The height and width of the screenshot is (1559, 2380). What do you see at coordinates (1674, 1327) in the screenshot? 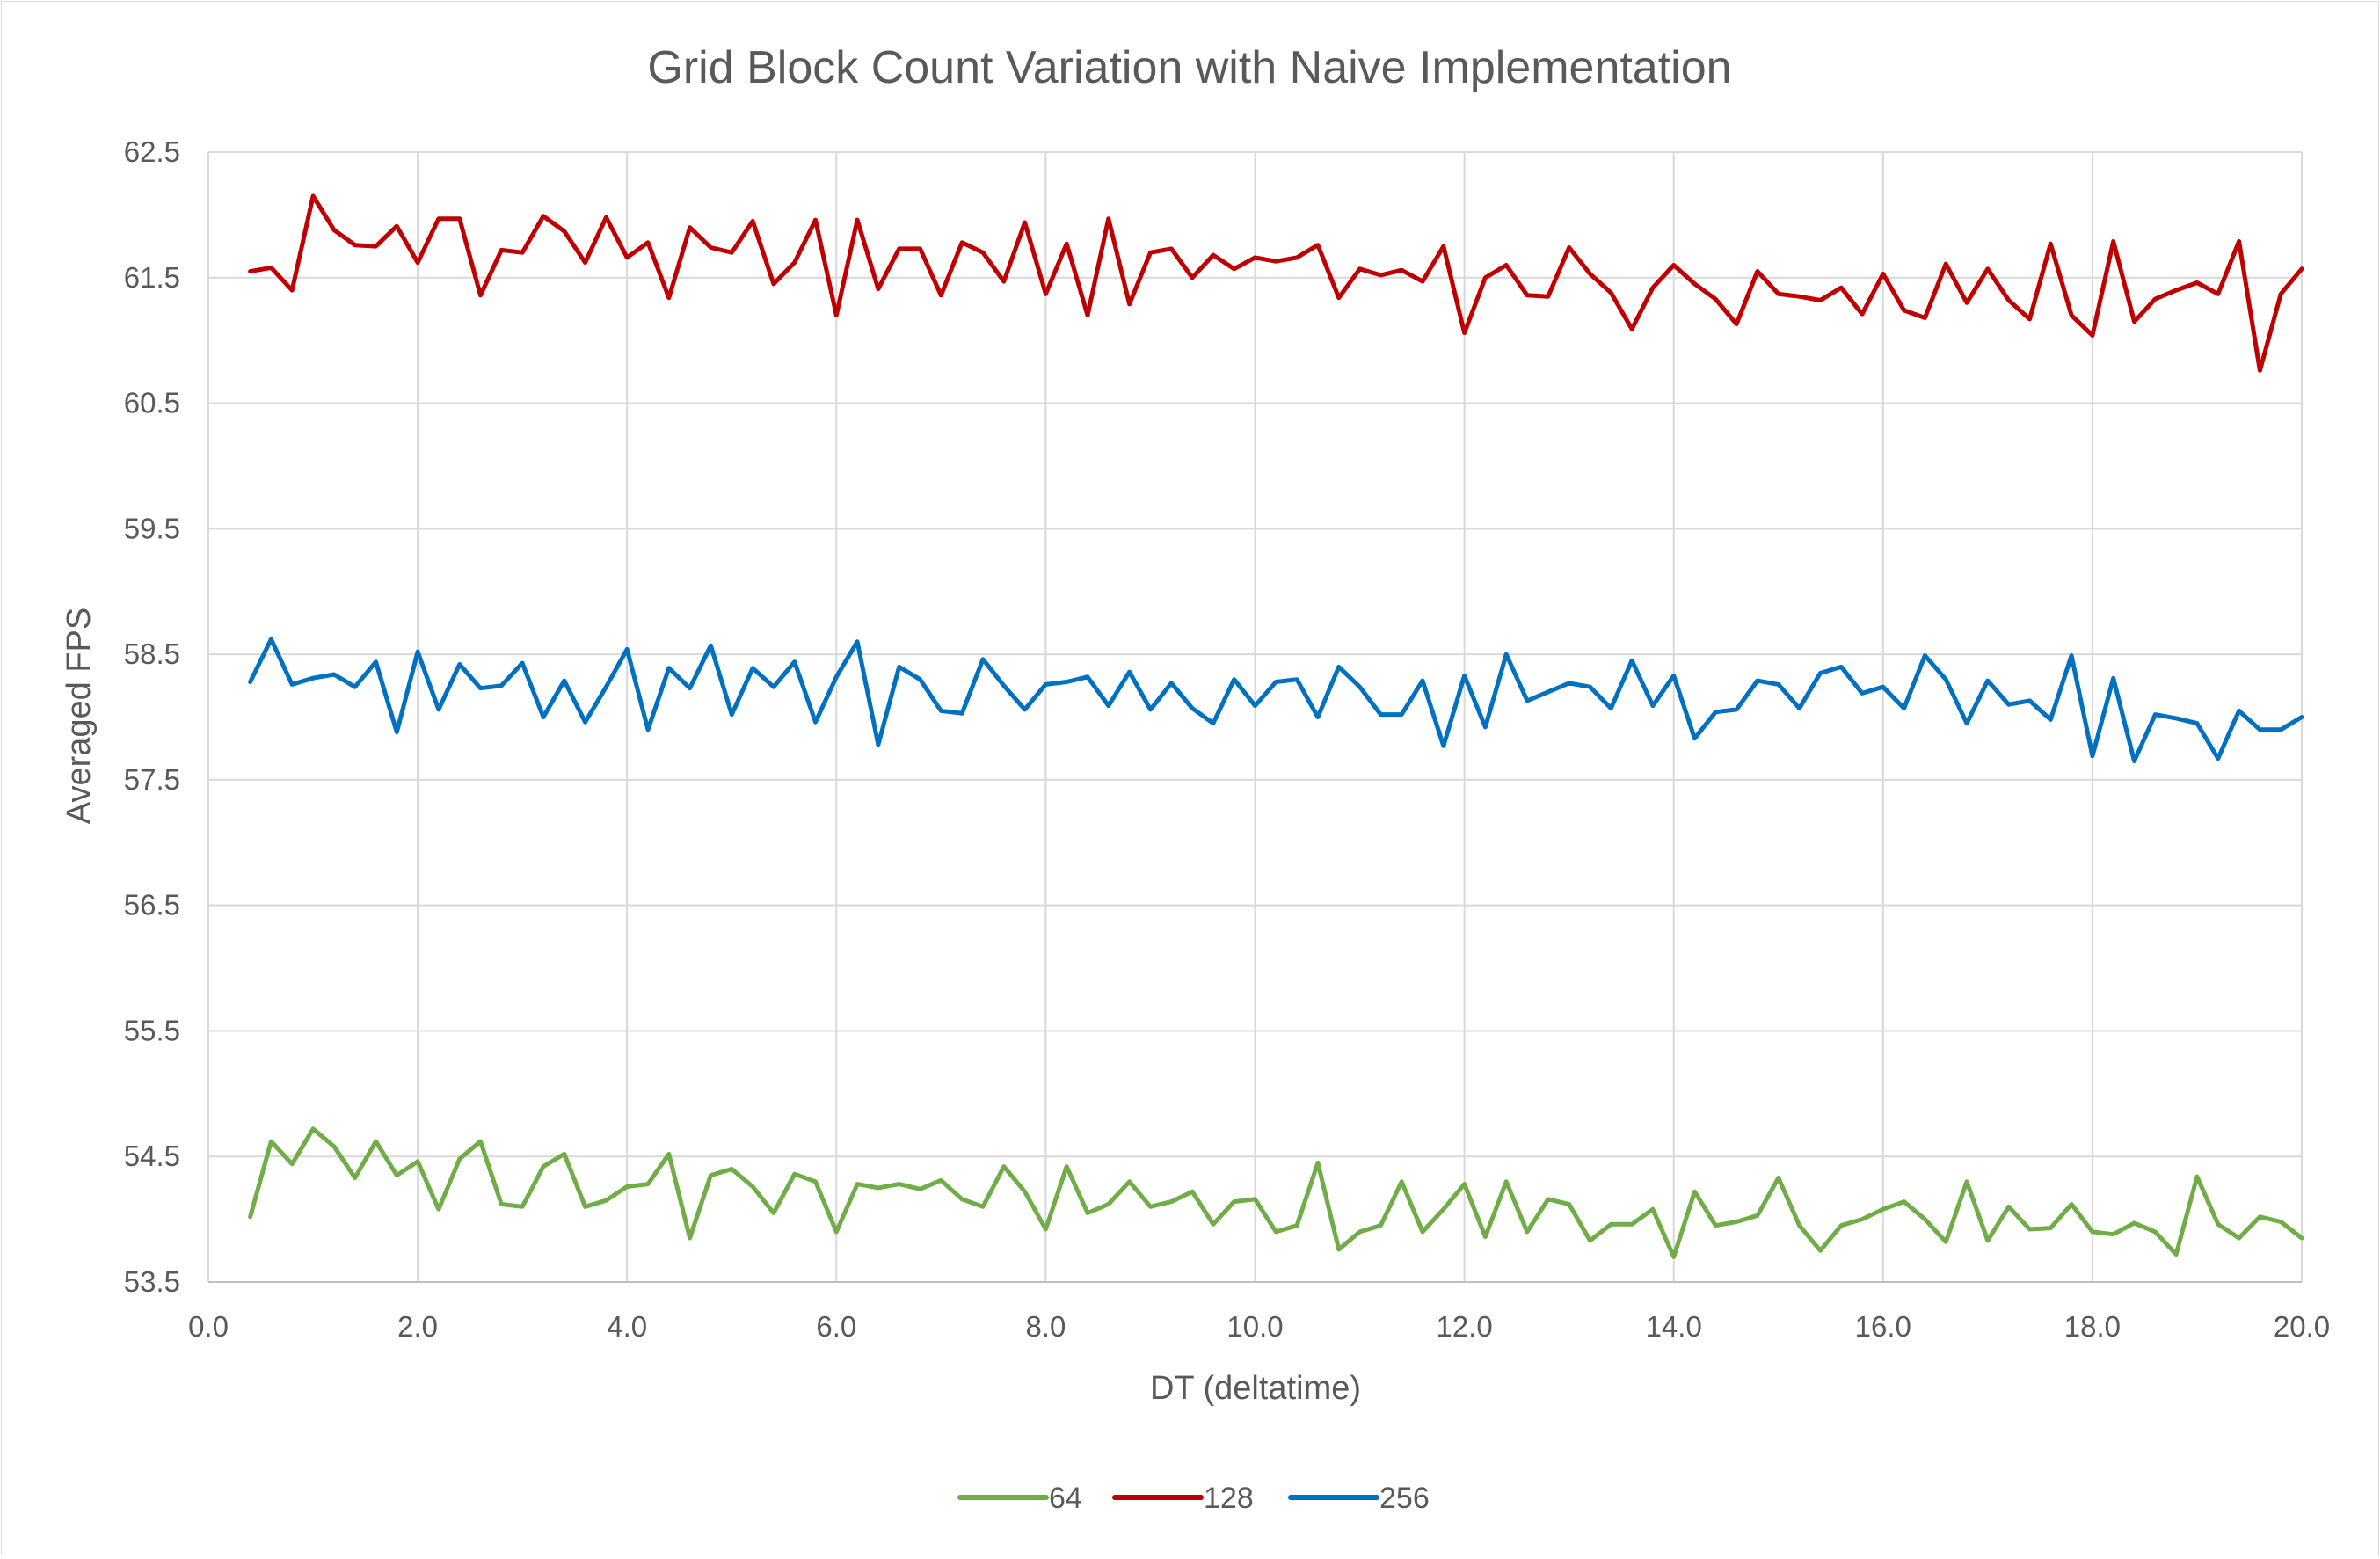
I see `x-tick-label: 14.0` at bounding box center [1674, 1327].